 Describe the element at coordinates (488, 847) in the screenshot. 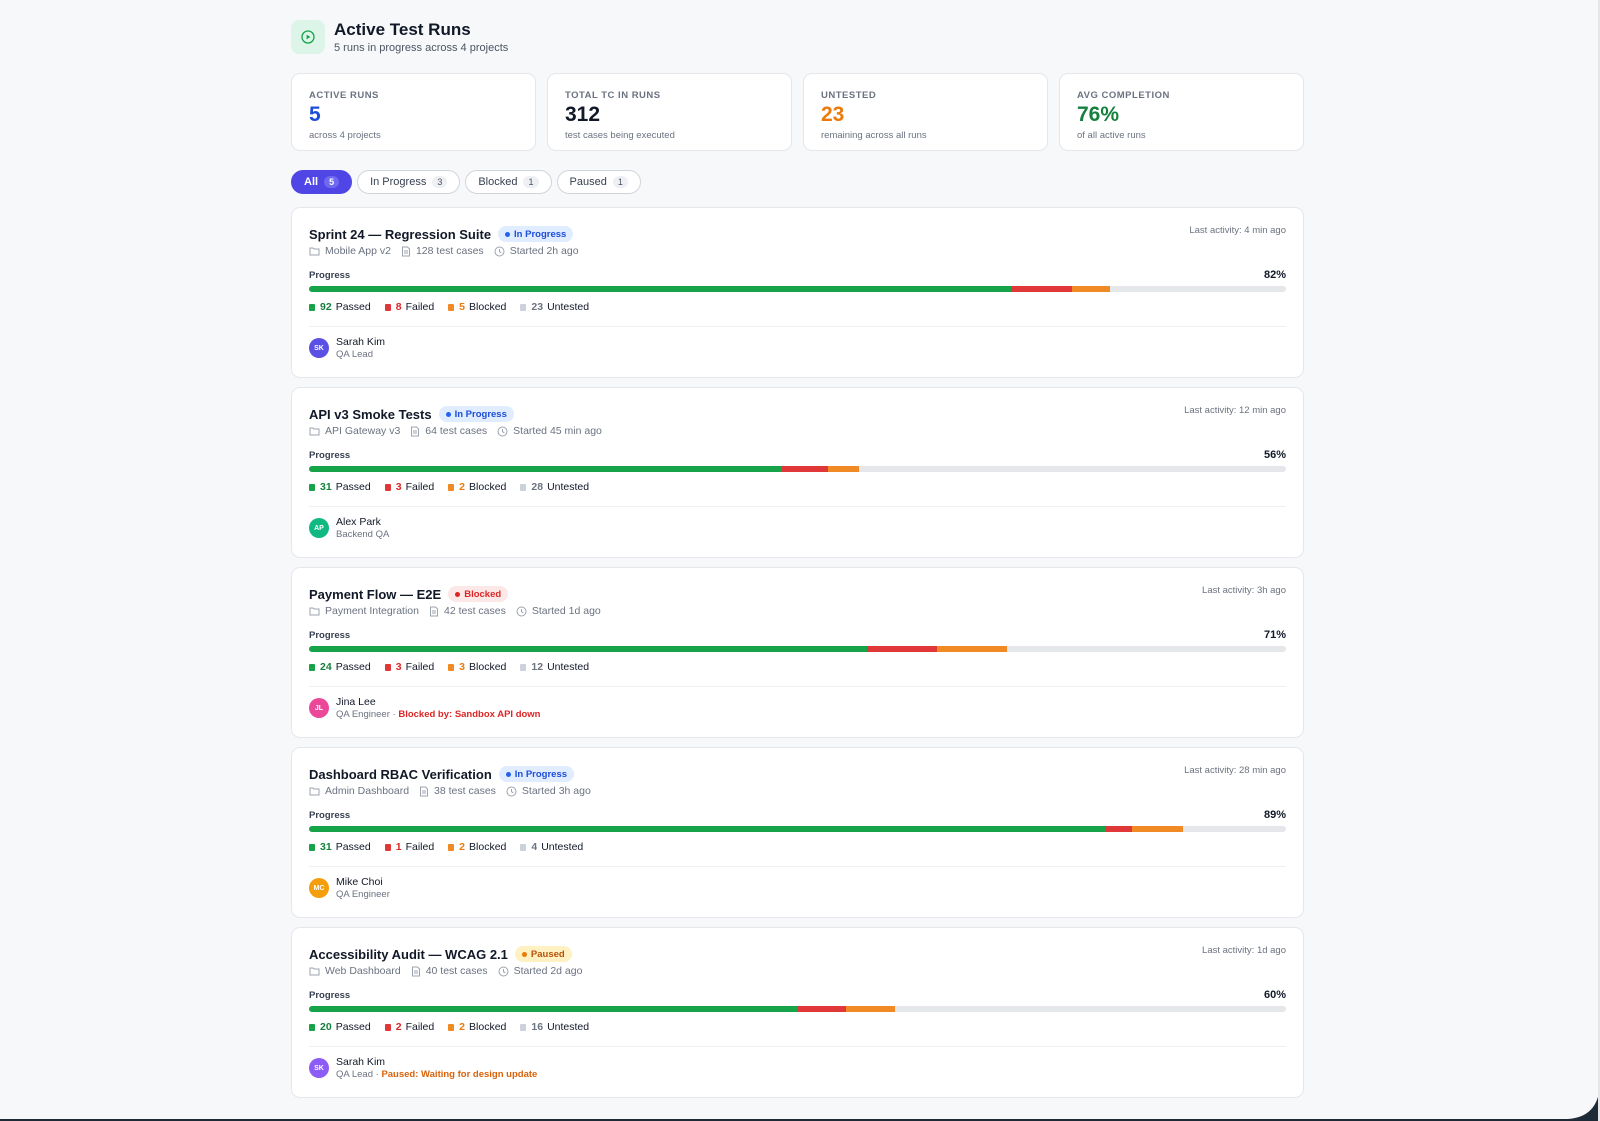

I see `blocked-label: Blocked` at that location.